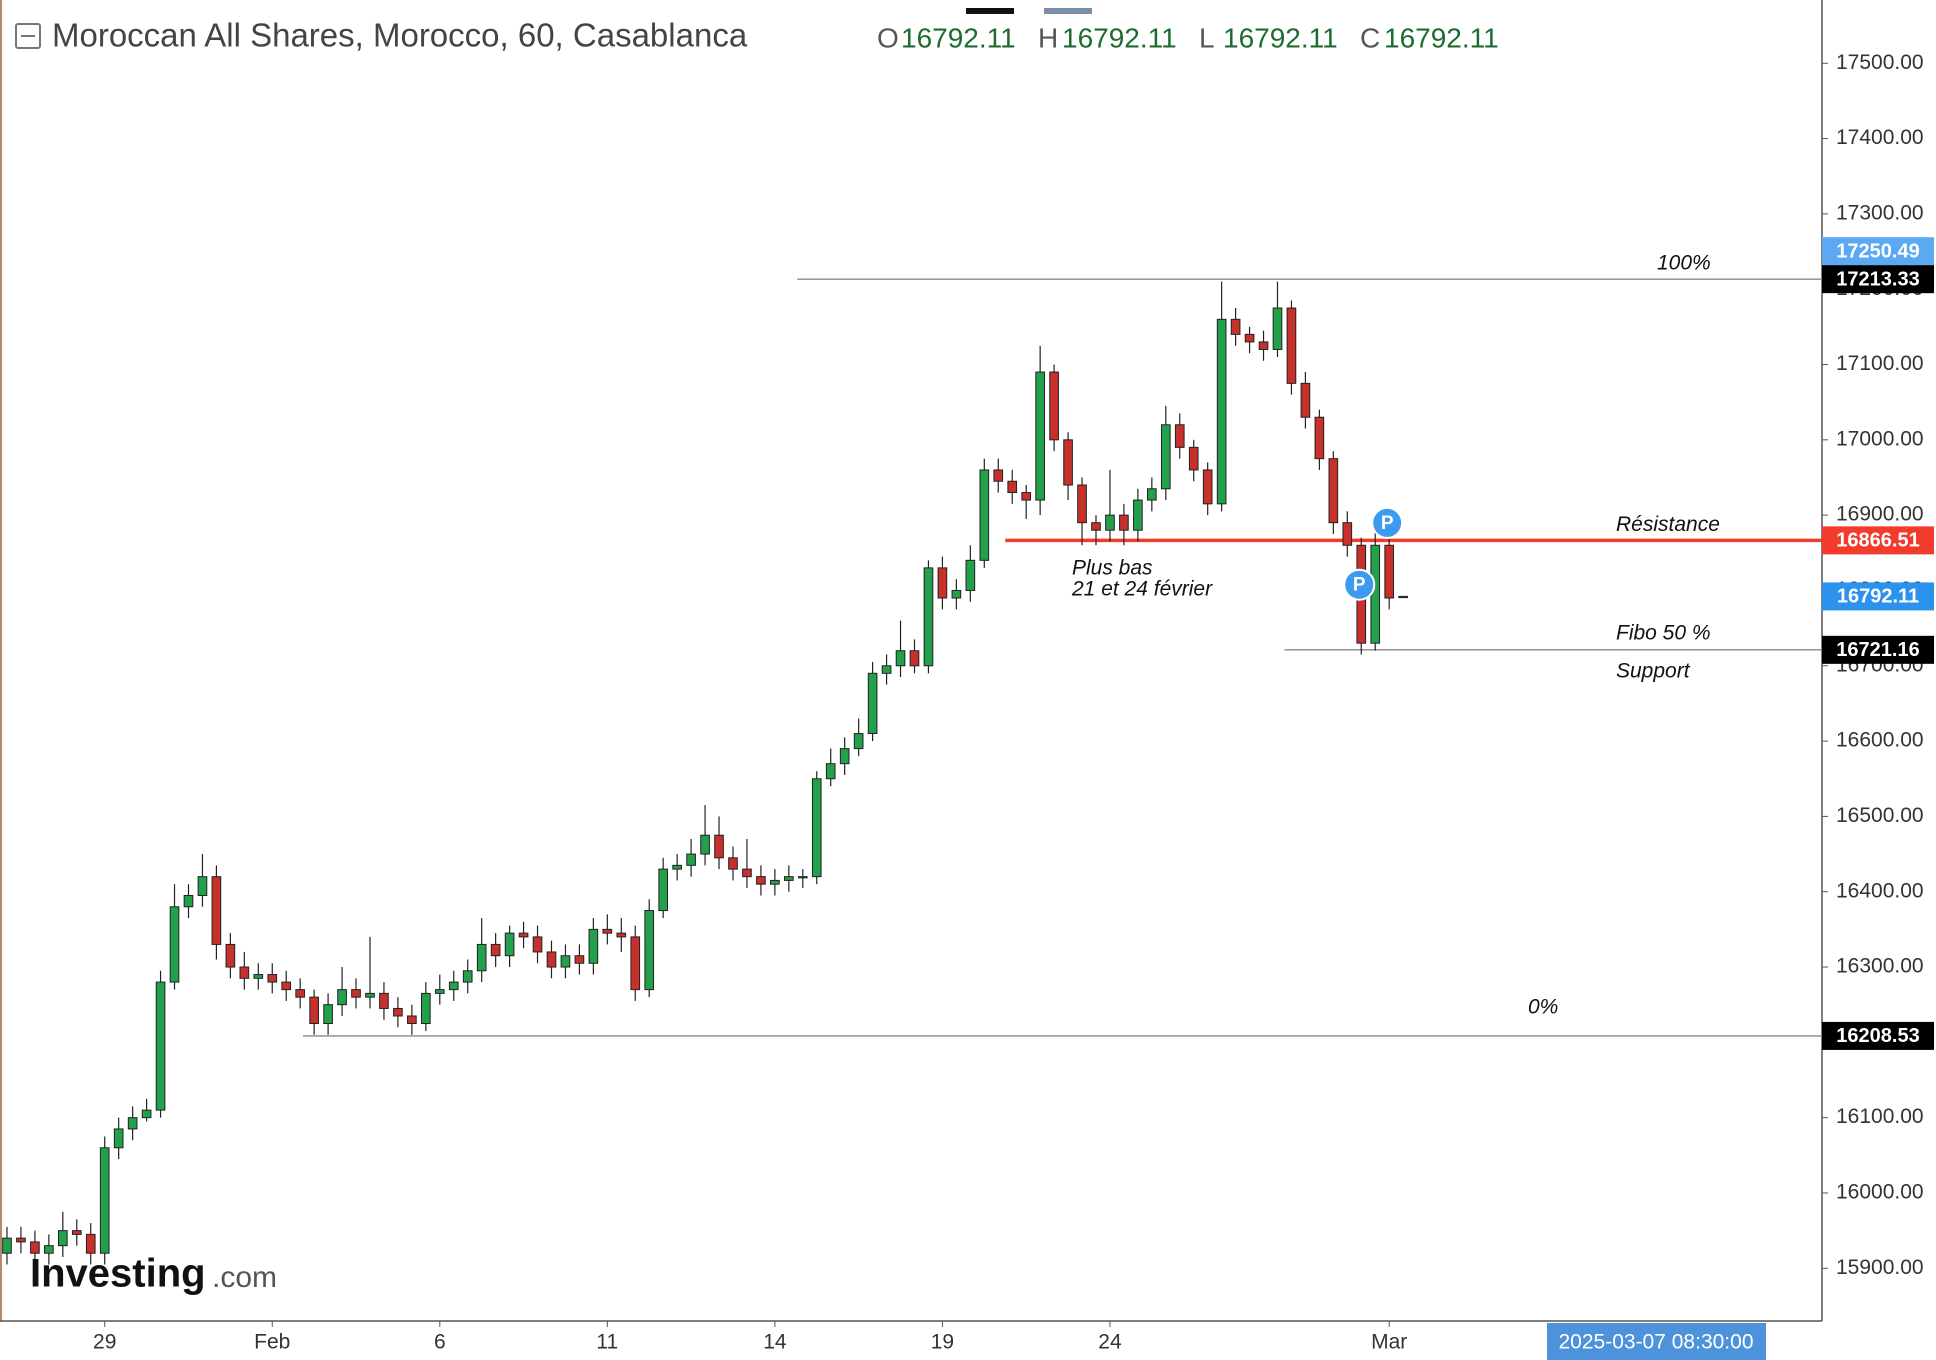  I want to click on pivot-marker, so click(1359, 584).